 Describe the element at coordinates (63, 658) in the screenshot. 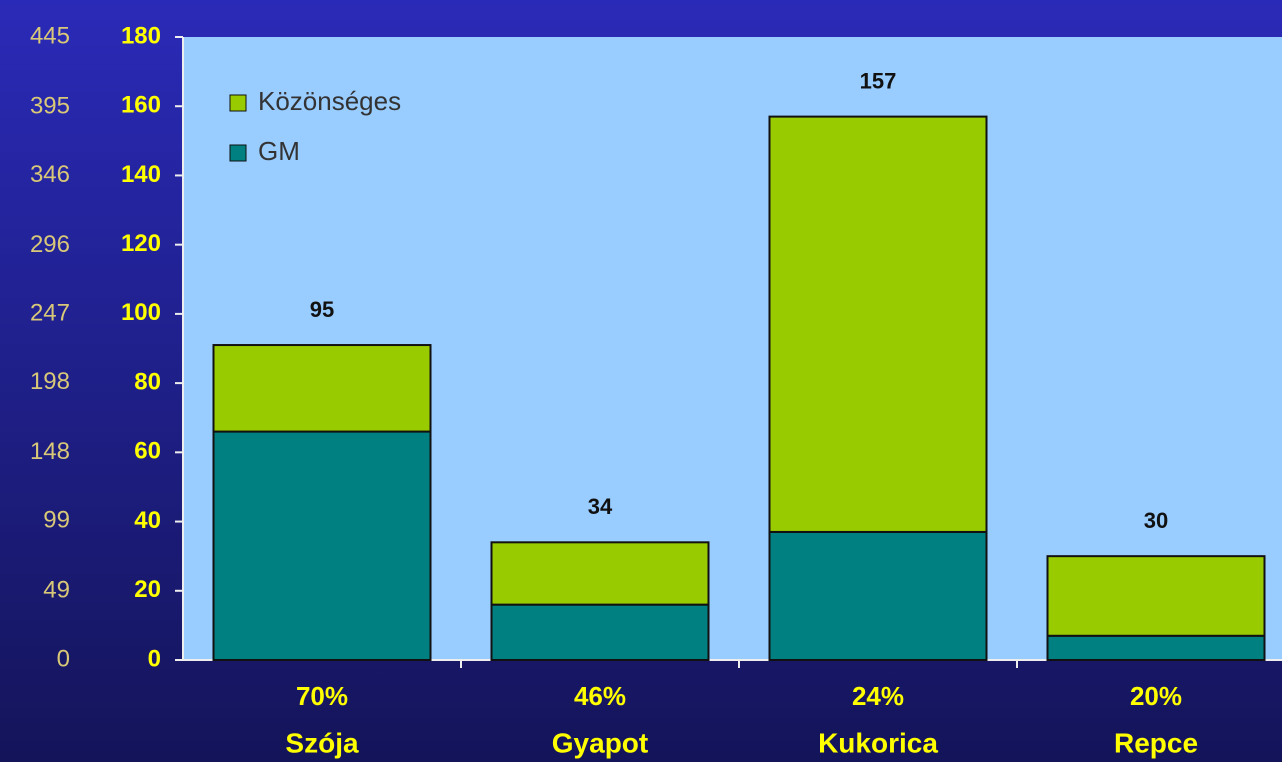

I see `y2-tick-label: 0` at that location.